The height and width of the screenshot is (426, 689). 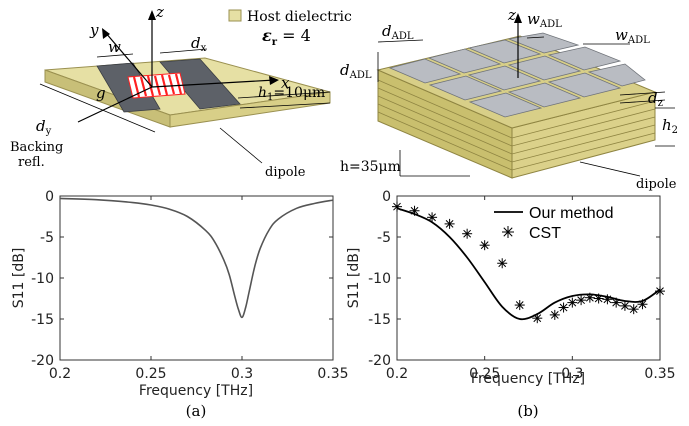 I want to click on h1-label: h1=10μm, so click(x=291, y=94).